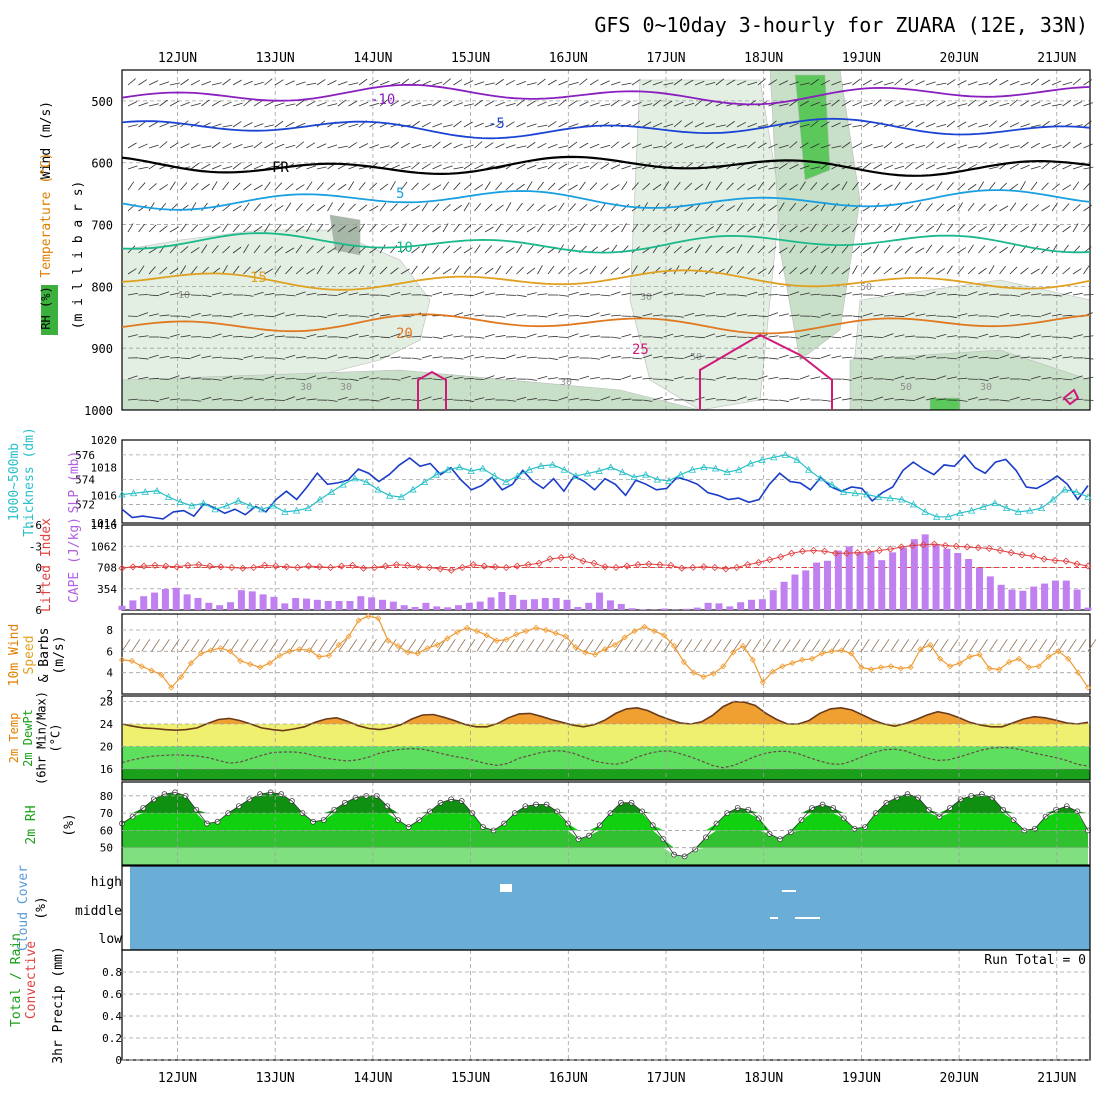 This screenshot has height=1104, width=1100. I want to click on axis-label-10m-wind: 10m Wind, so click(14, 655).